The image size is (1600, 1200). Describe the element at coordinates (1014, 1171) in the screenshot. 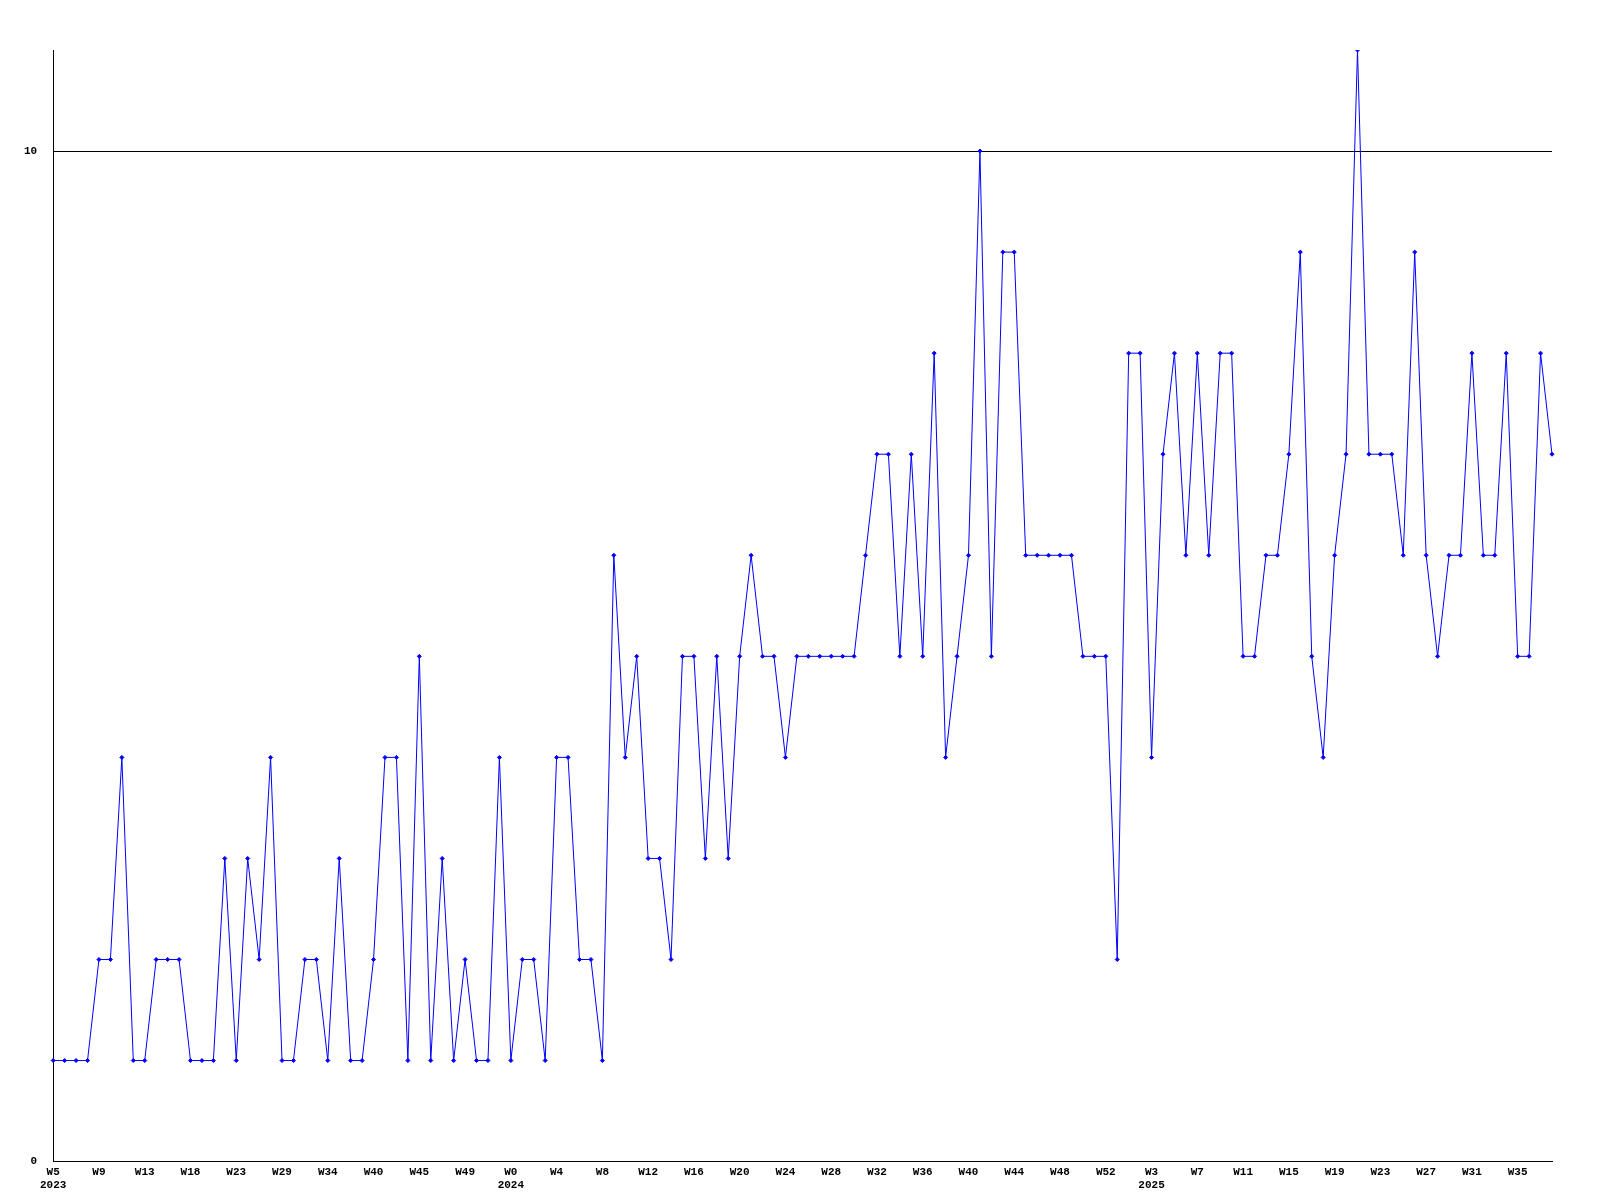

I see `x-tick-label: W44` at that location.